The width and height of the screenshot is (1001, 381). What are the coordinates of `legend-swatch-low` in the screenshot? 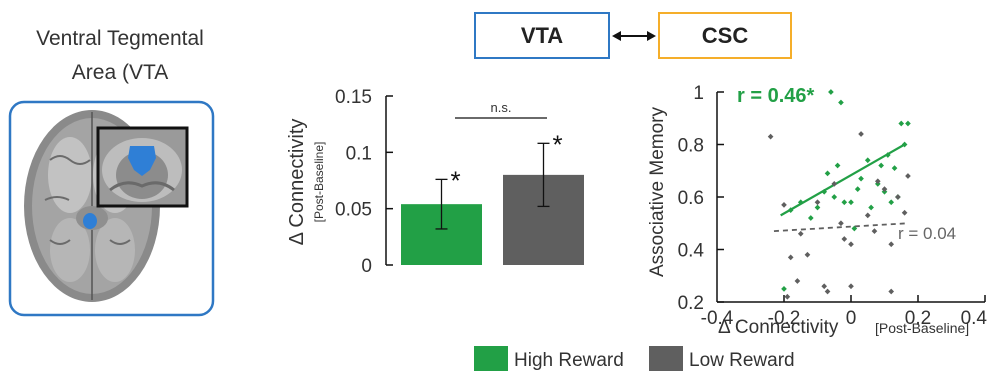 It's located at (666, 358).